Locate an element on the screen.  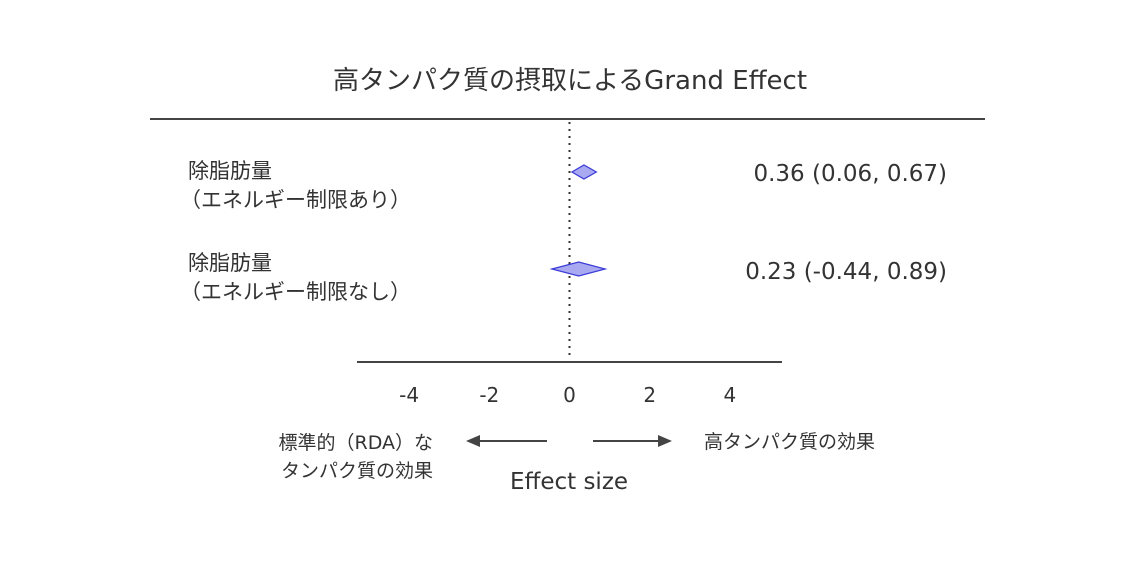
direction-right: 高タンパク質の効果 is located at coordinates (734, 442).